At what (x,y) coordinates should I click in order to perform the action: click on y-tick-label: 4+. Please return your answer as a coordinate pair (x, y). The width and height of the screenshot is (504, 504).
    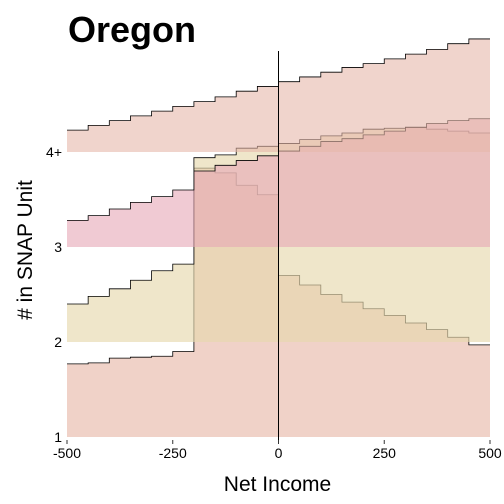
    Looking at the image, I should click on (54, 152).